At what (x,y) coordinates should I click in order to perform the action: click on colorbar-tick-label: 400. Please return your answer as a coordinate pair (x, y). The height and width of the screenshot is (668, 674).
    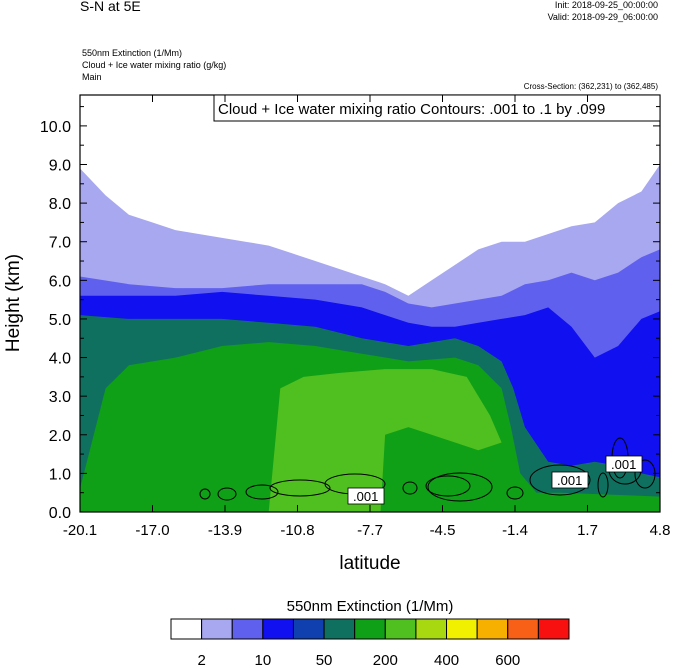
    Looking at the image, I should click on (446, 660).